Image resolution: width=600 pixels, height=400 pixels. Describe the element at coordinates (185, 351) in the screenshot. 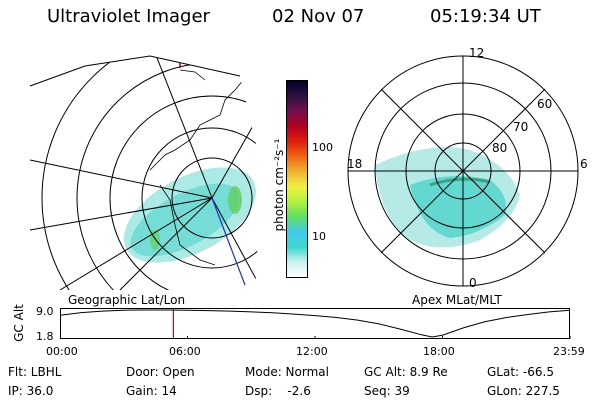

I see `xtick-0600: 06:00` at that location.